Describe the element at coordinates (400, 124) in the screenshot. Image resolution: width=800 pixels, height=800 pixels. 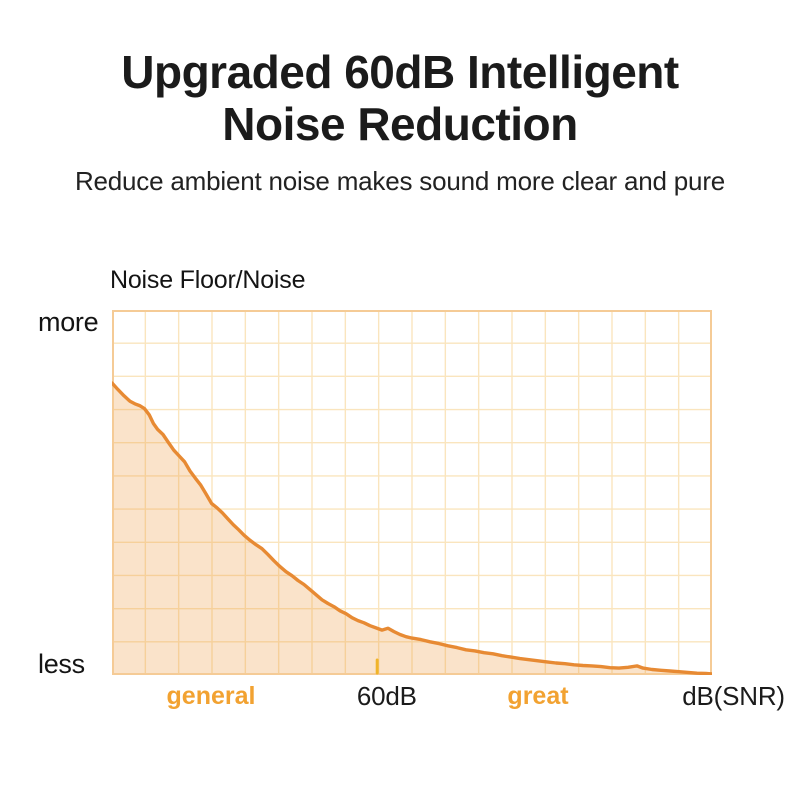
I see `page-title-line-2: Noise Reduction` at that location.